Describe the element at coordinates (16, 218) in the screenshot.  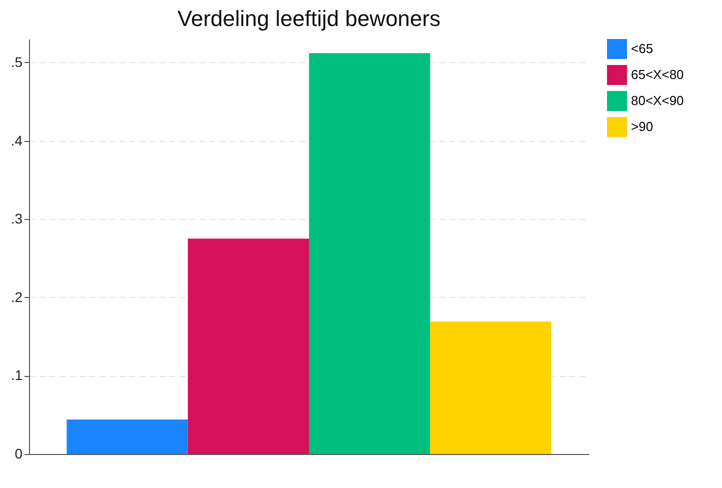
I see `y-tick-label: .3` at that location.